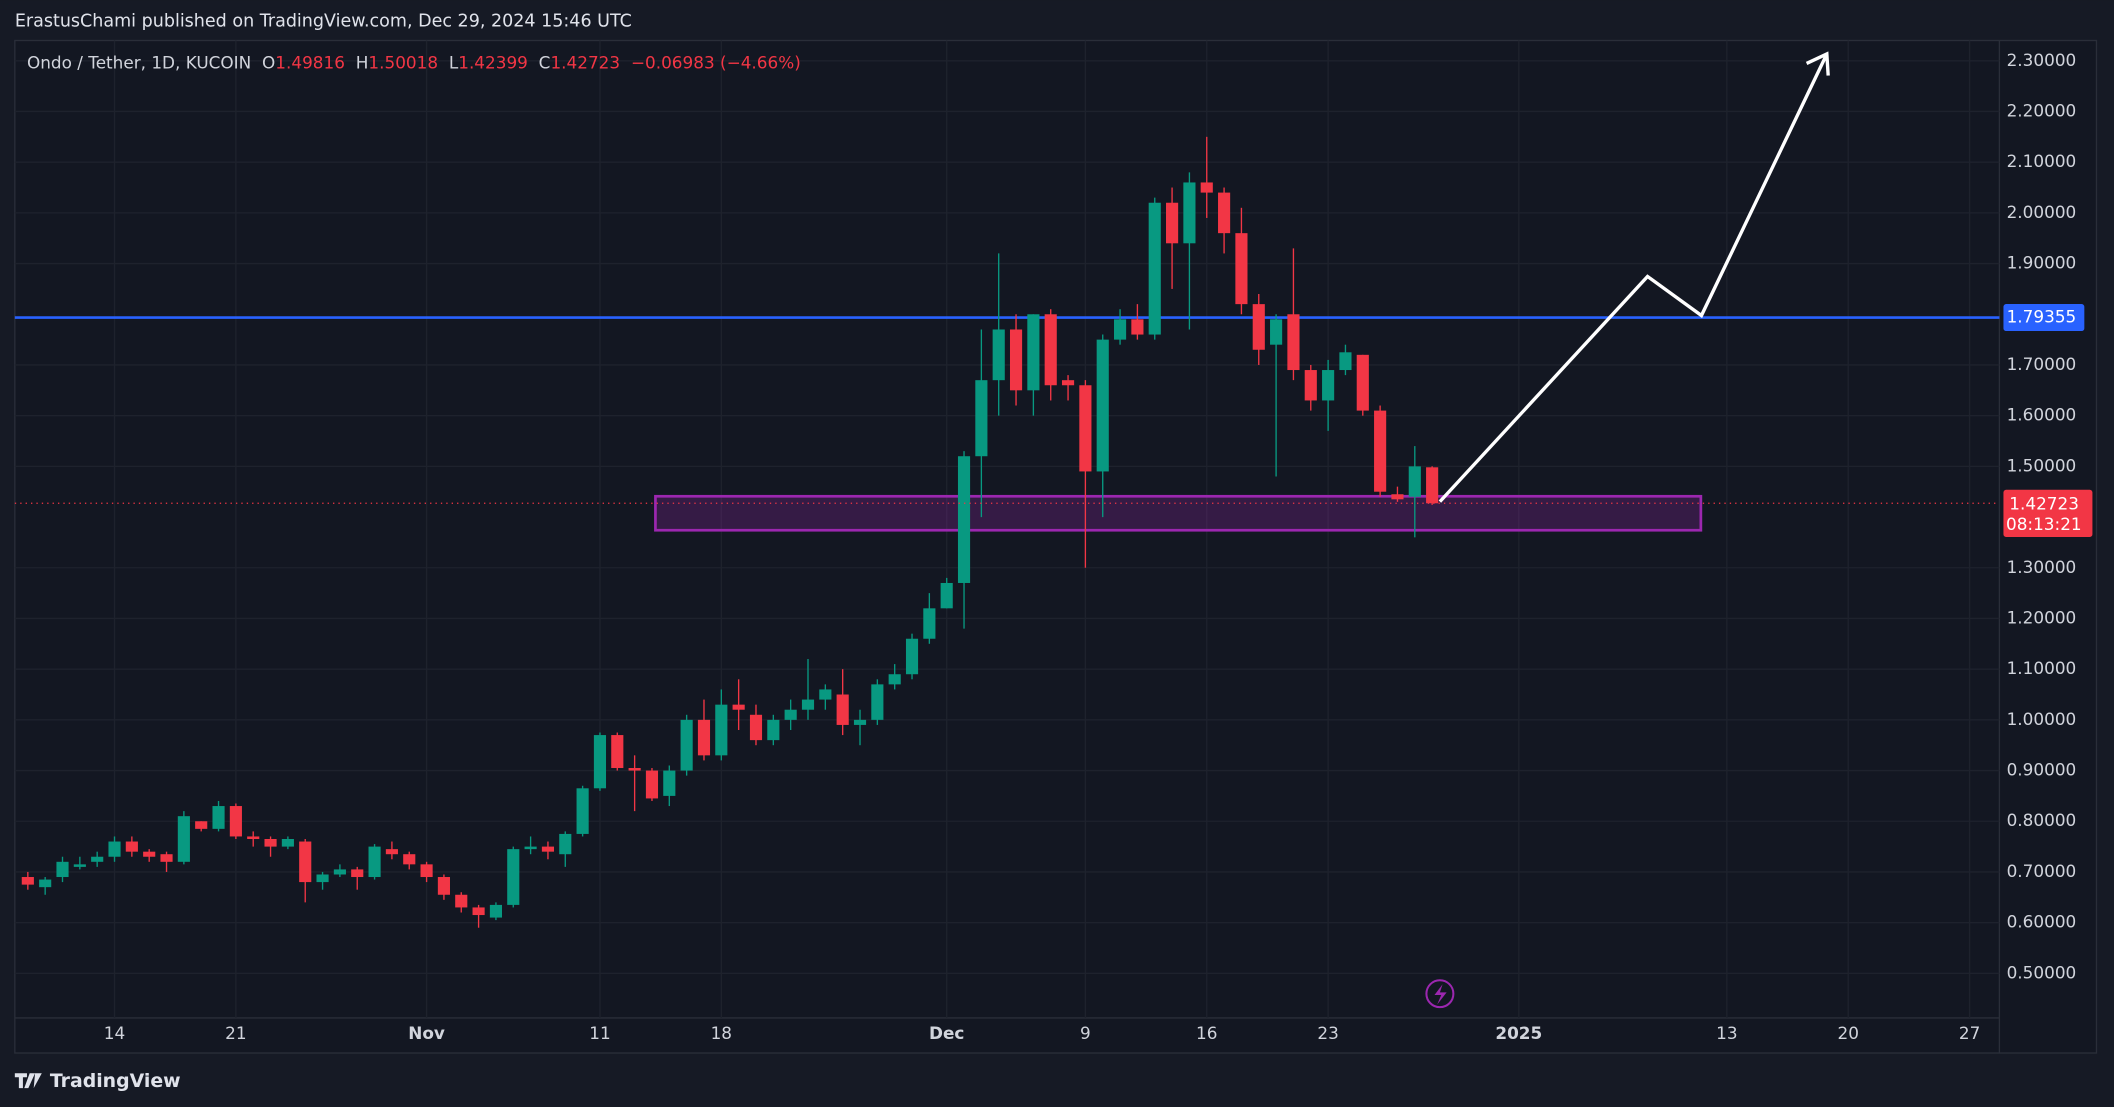  I want to click on ohlc-label: H, so click(362, 62).